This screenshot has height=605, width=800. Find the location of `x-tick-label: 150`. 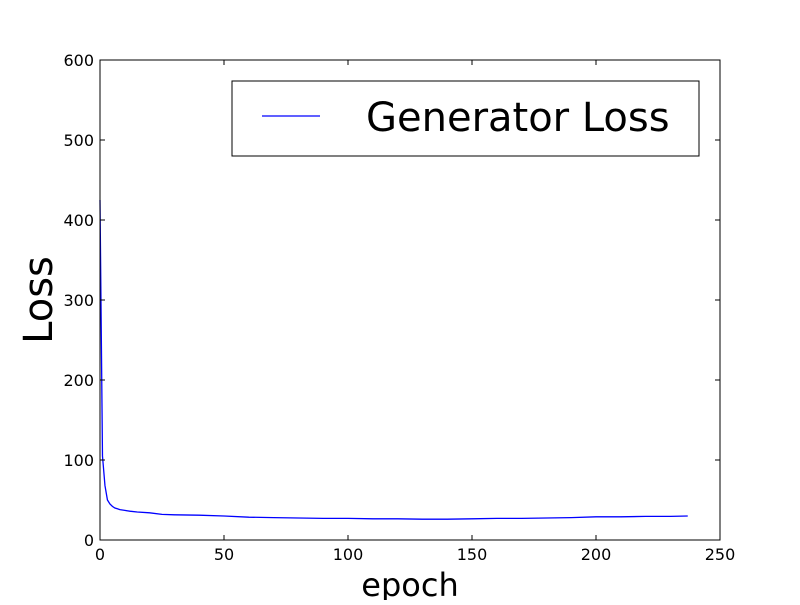

x-tick-label: 150 is located at coordinates (472, 554).